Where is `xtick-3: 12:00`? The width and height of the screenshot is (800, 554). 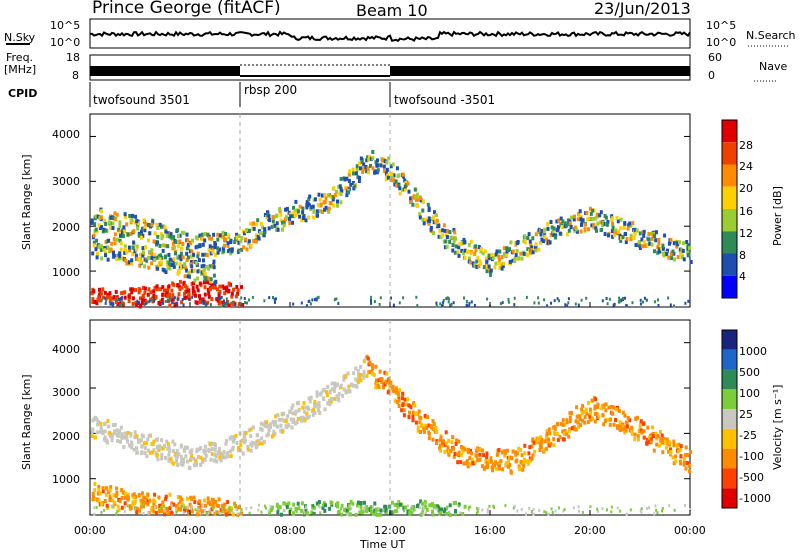 xtick-3: 12:00 is located at coordinates (390, 530).